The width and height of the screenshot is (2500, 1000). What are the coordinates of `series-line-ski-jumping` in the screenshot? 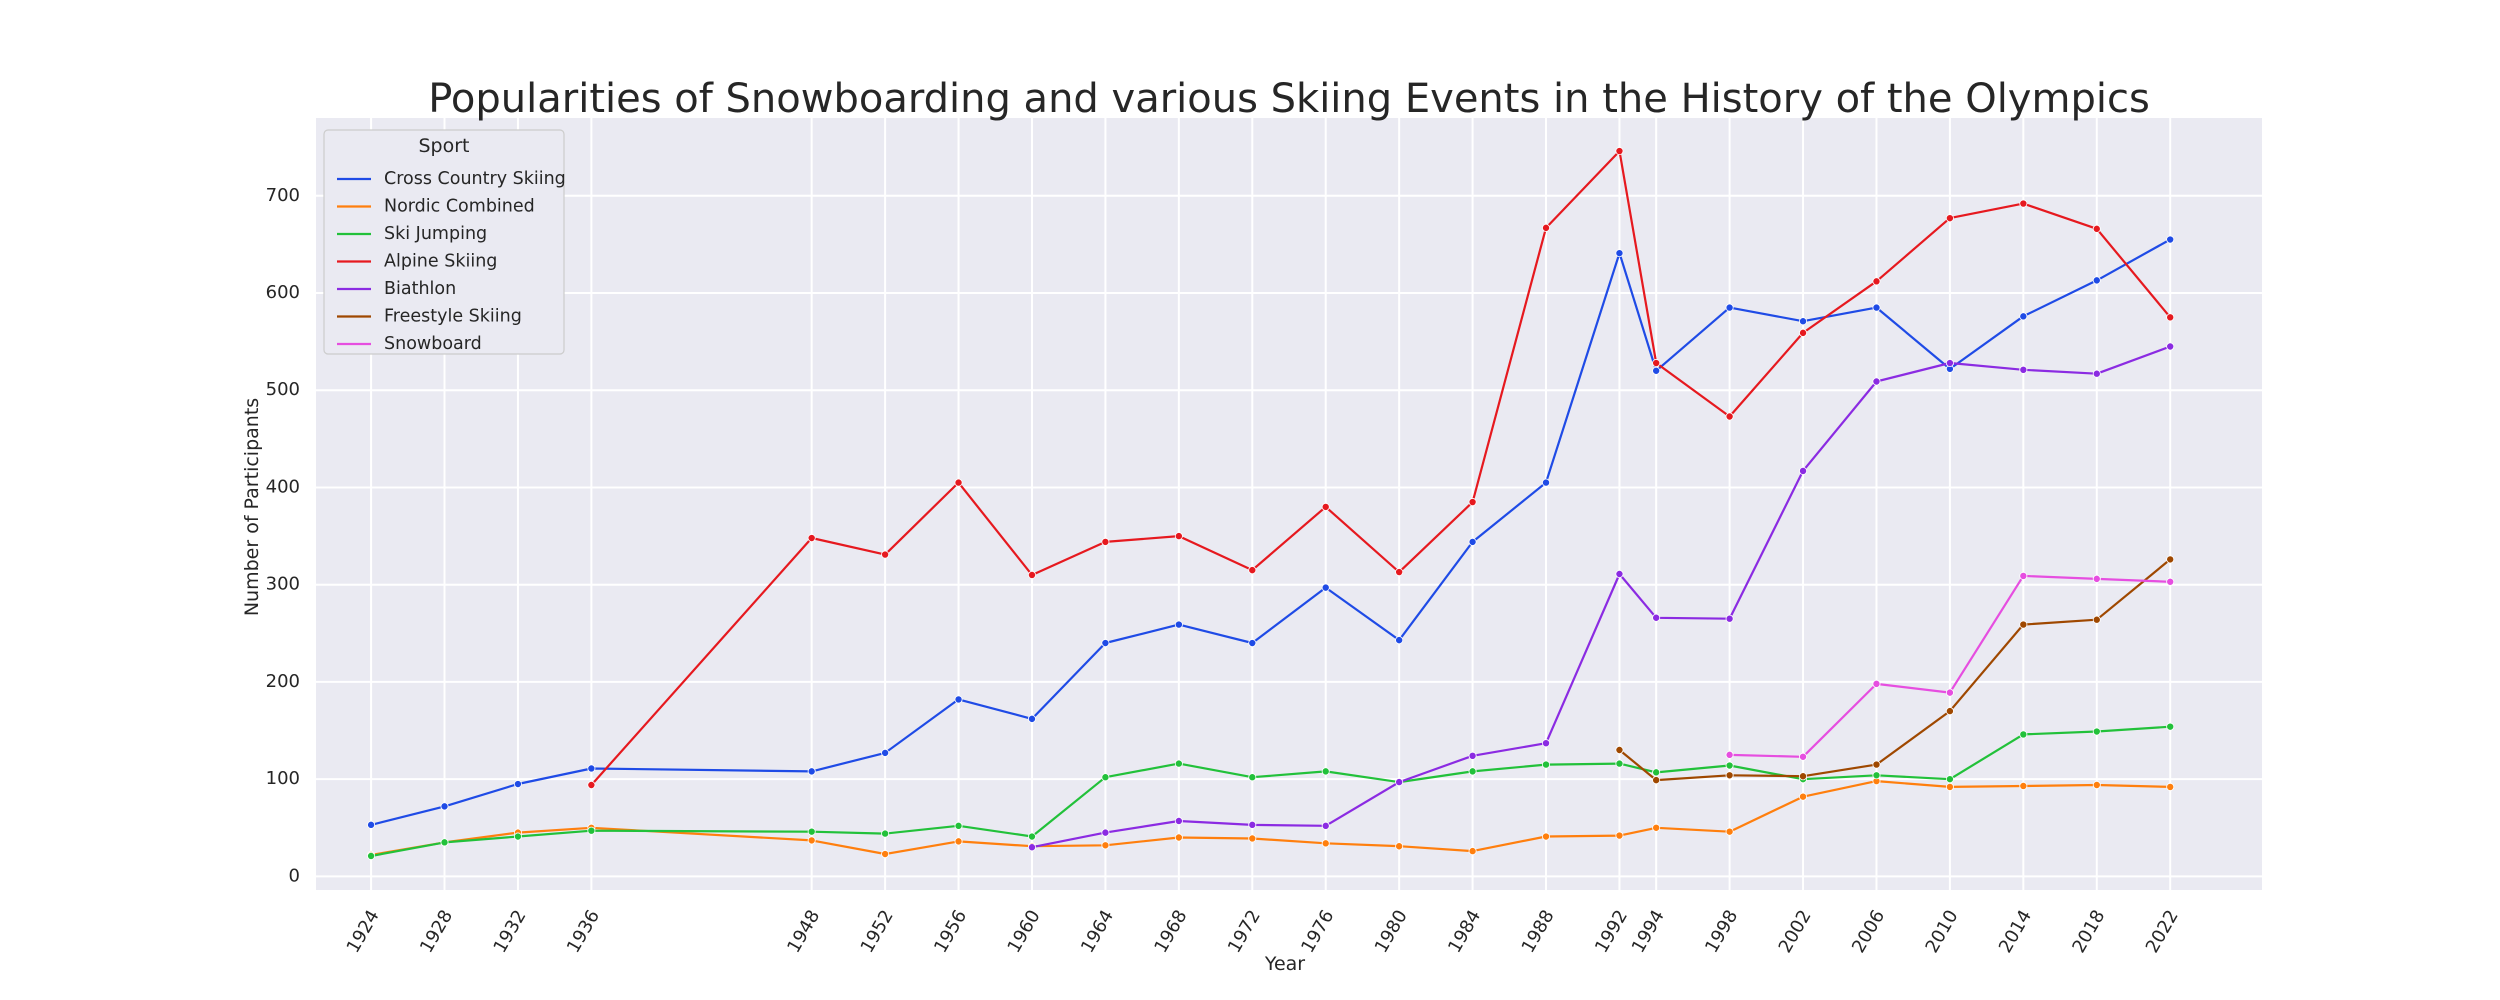 It's located at (1270, 791).